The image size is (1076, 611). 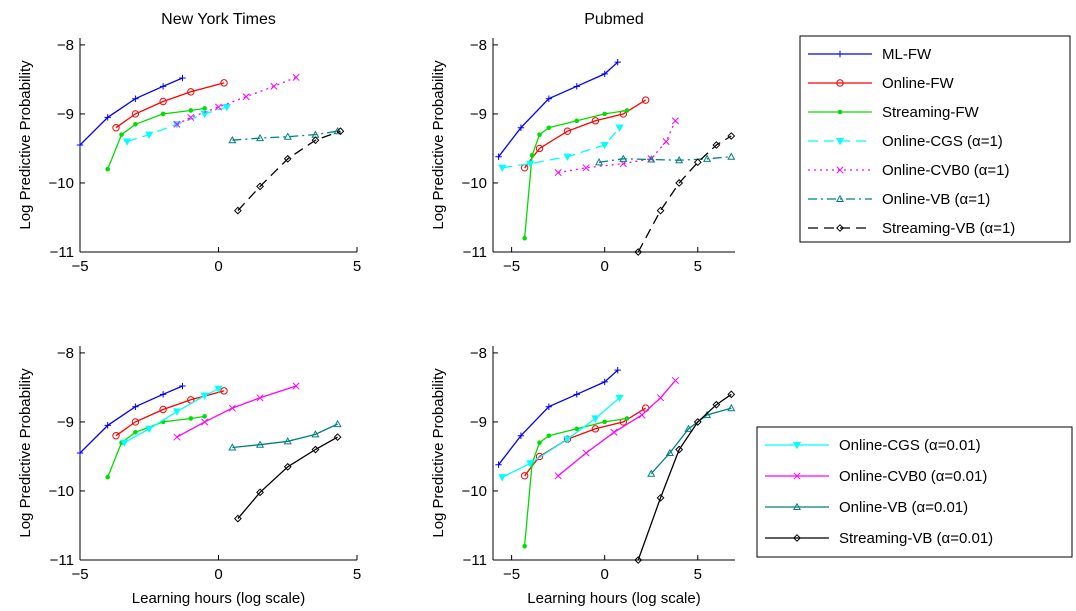 What do you see at coordinates (61, 183) in the screenshot?
I see `y-tick-label: −10` at bounding box center [61, 183].